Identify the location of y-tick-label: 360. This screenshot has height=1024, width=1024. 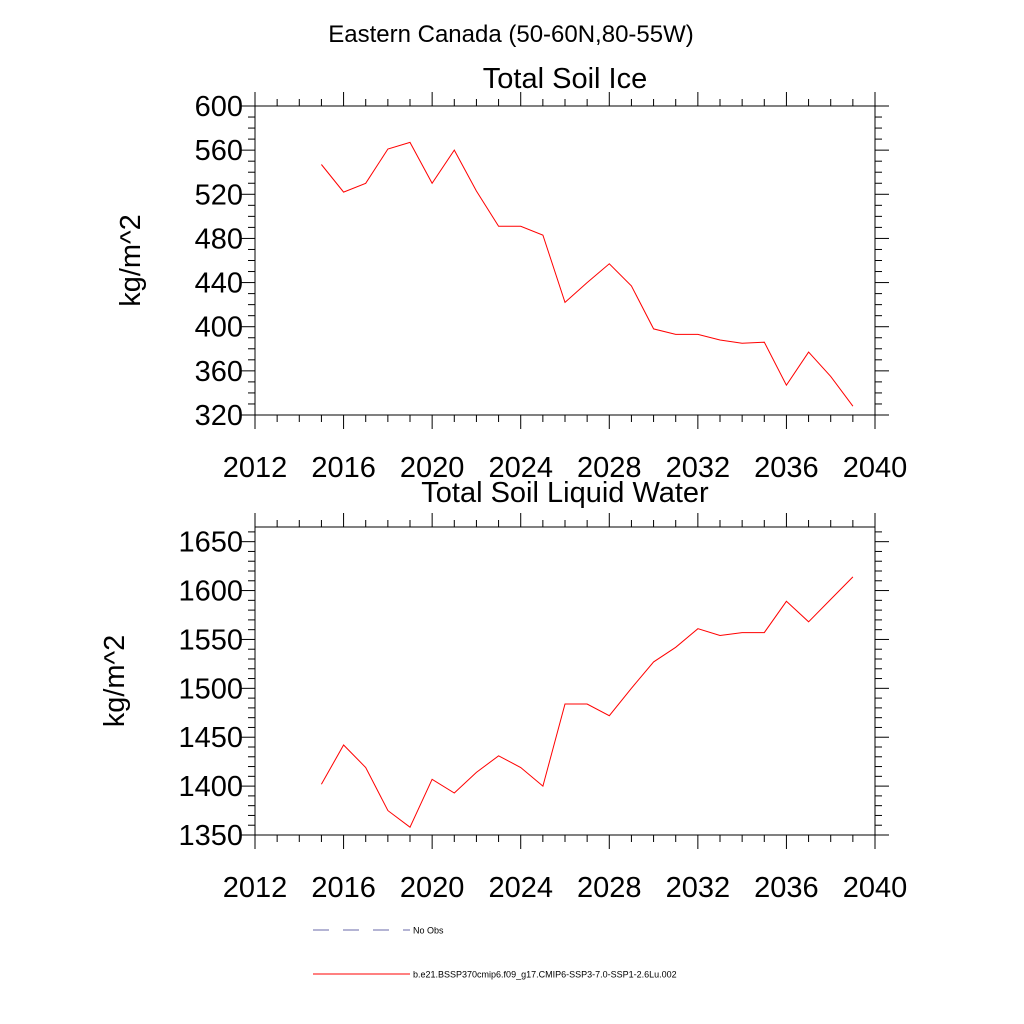
(219, 372).